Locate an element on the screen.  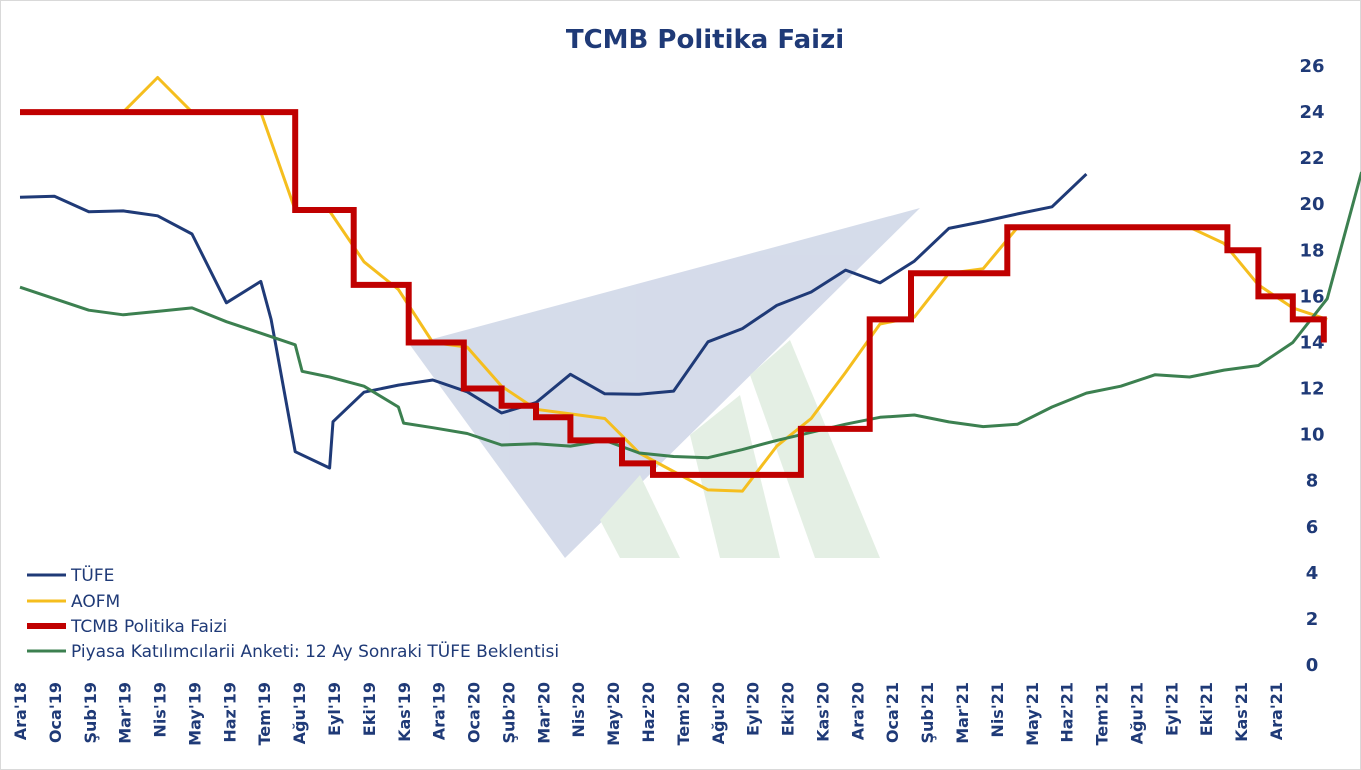
y-tick-label: 24 is located at coordinates (1311, 112).